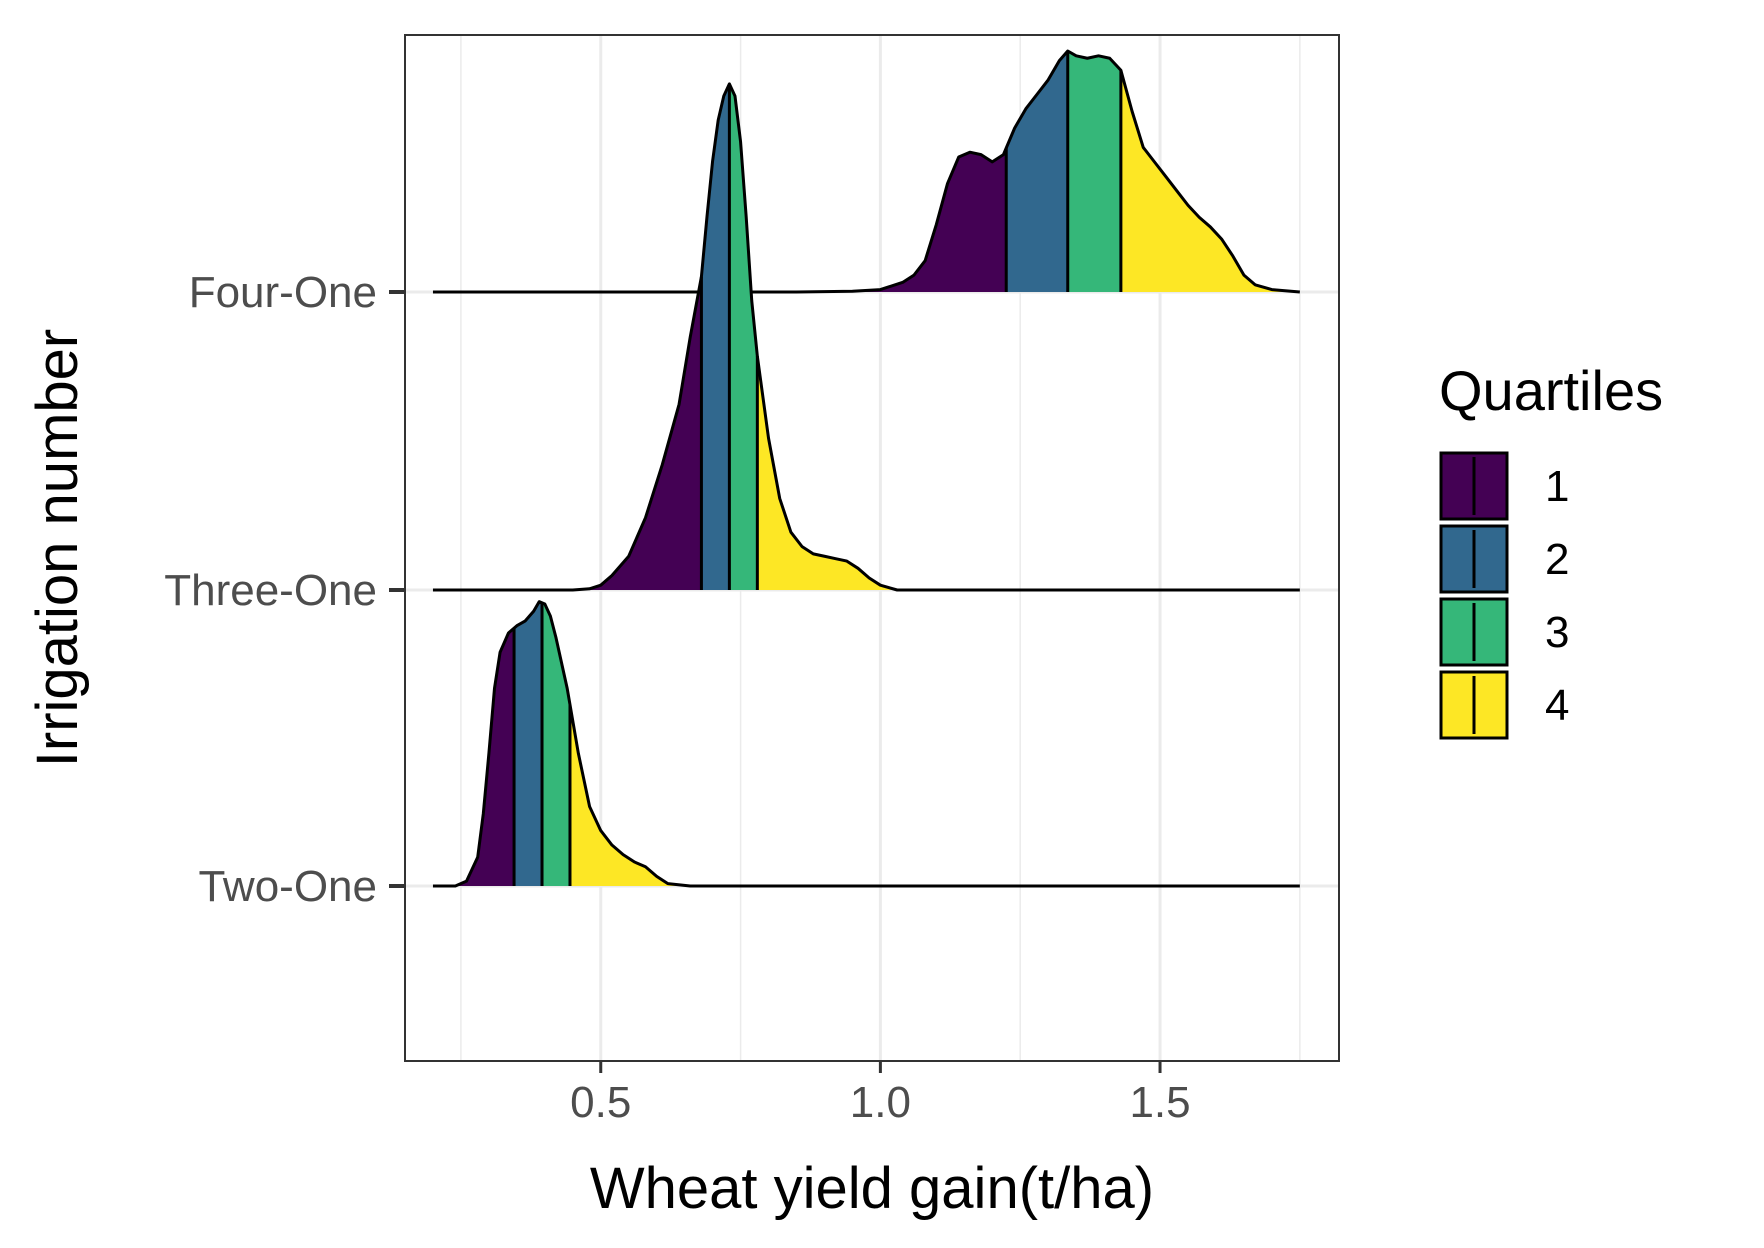 This screenshot has height=1248, width=1764. Describe the element at coordinates (1551, 390) in the screenshot. I see `legend-title: Quartiles` at that location.